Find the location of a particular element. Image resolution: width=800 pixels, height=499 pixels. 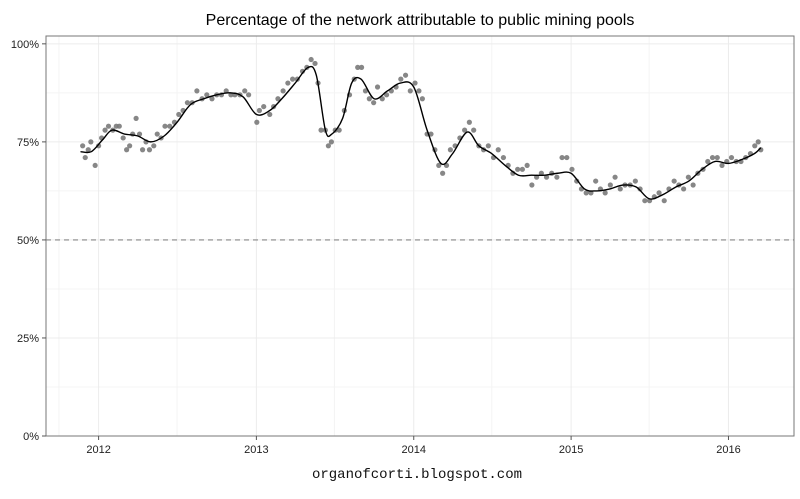

y-tick-label: 50% is located at coordinates (28, 241).